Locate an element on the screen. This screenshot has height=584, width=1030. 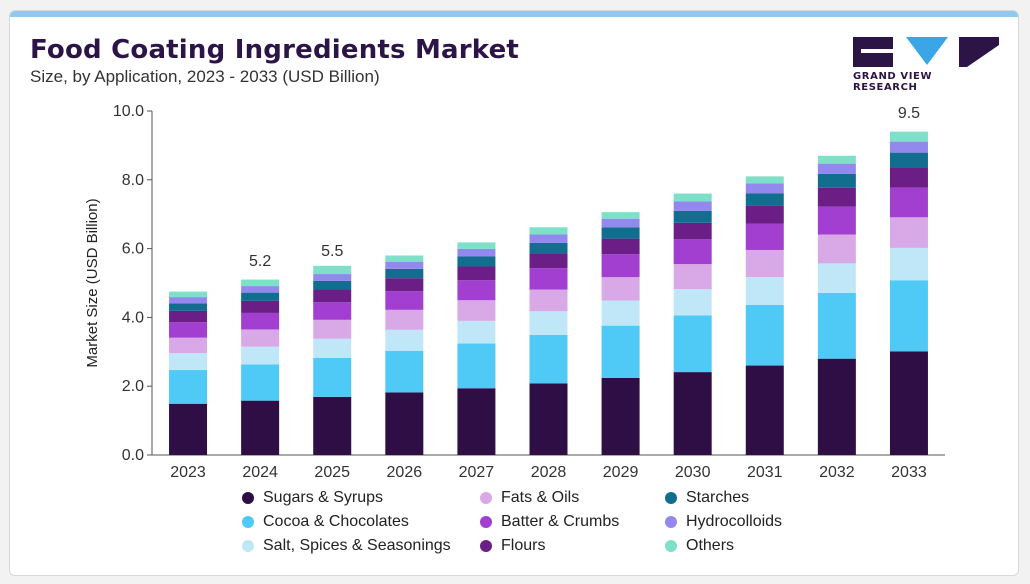
legend-item: Others is located at coordinates (699, 546).